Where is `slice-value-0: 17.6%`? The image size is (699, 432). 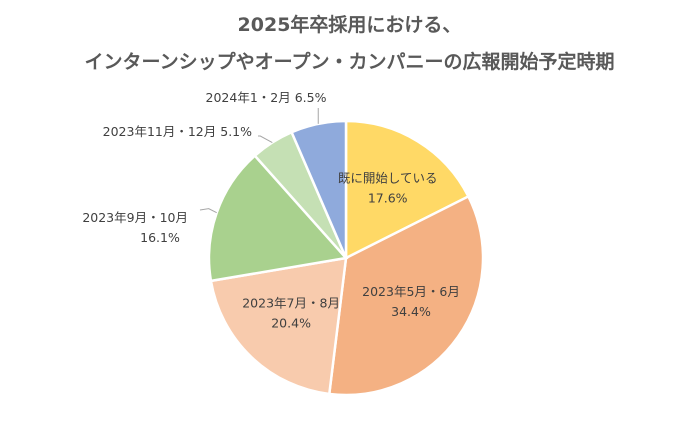 slice-value-0: 17.6% is located at coordinates (388, 197).